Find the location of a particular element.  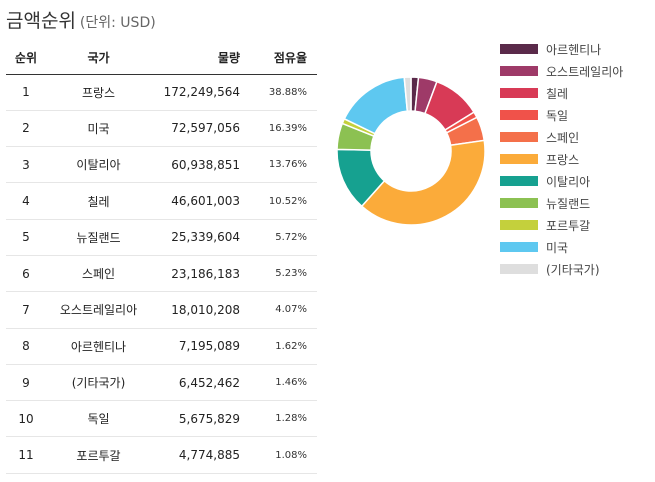

legend-label: 스페인 is located at coordinates (563, 137).